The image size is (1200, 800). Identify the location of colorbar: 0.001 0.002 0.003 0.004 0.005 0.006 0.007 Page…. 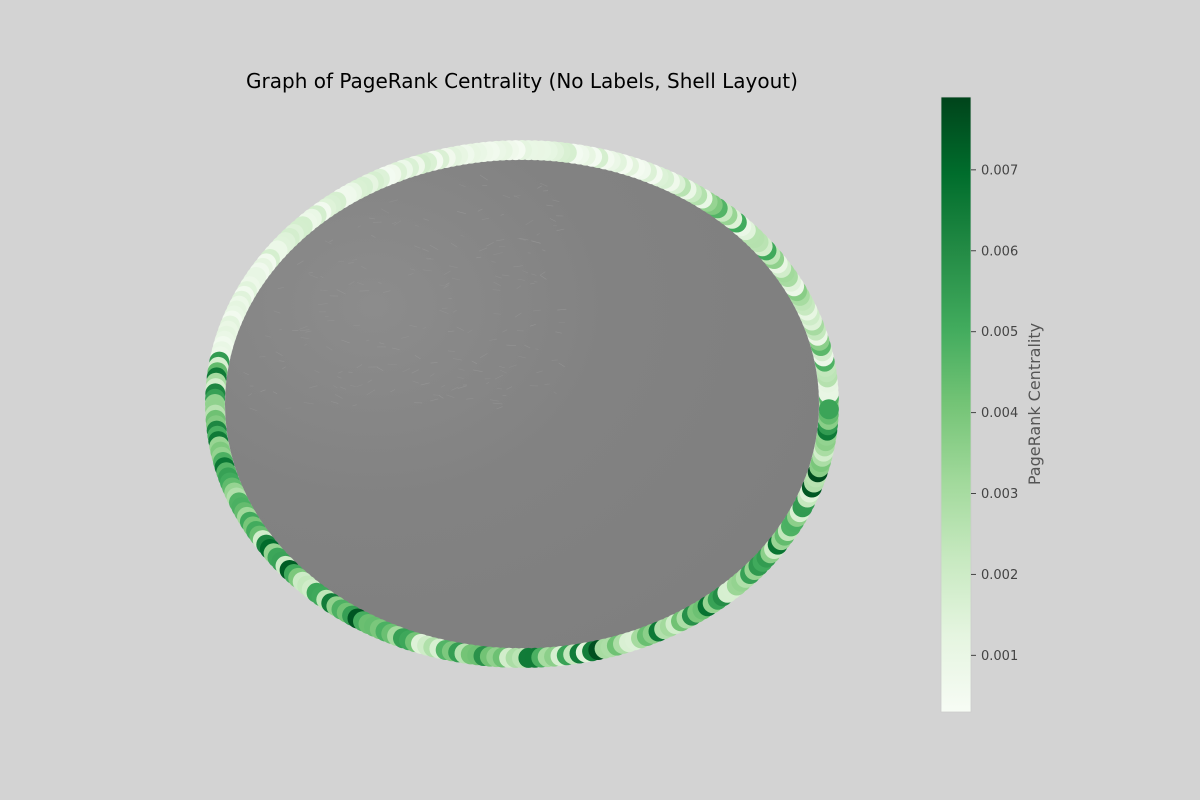
(992, 404).